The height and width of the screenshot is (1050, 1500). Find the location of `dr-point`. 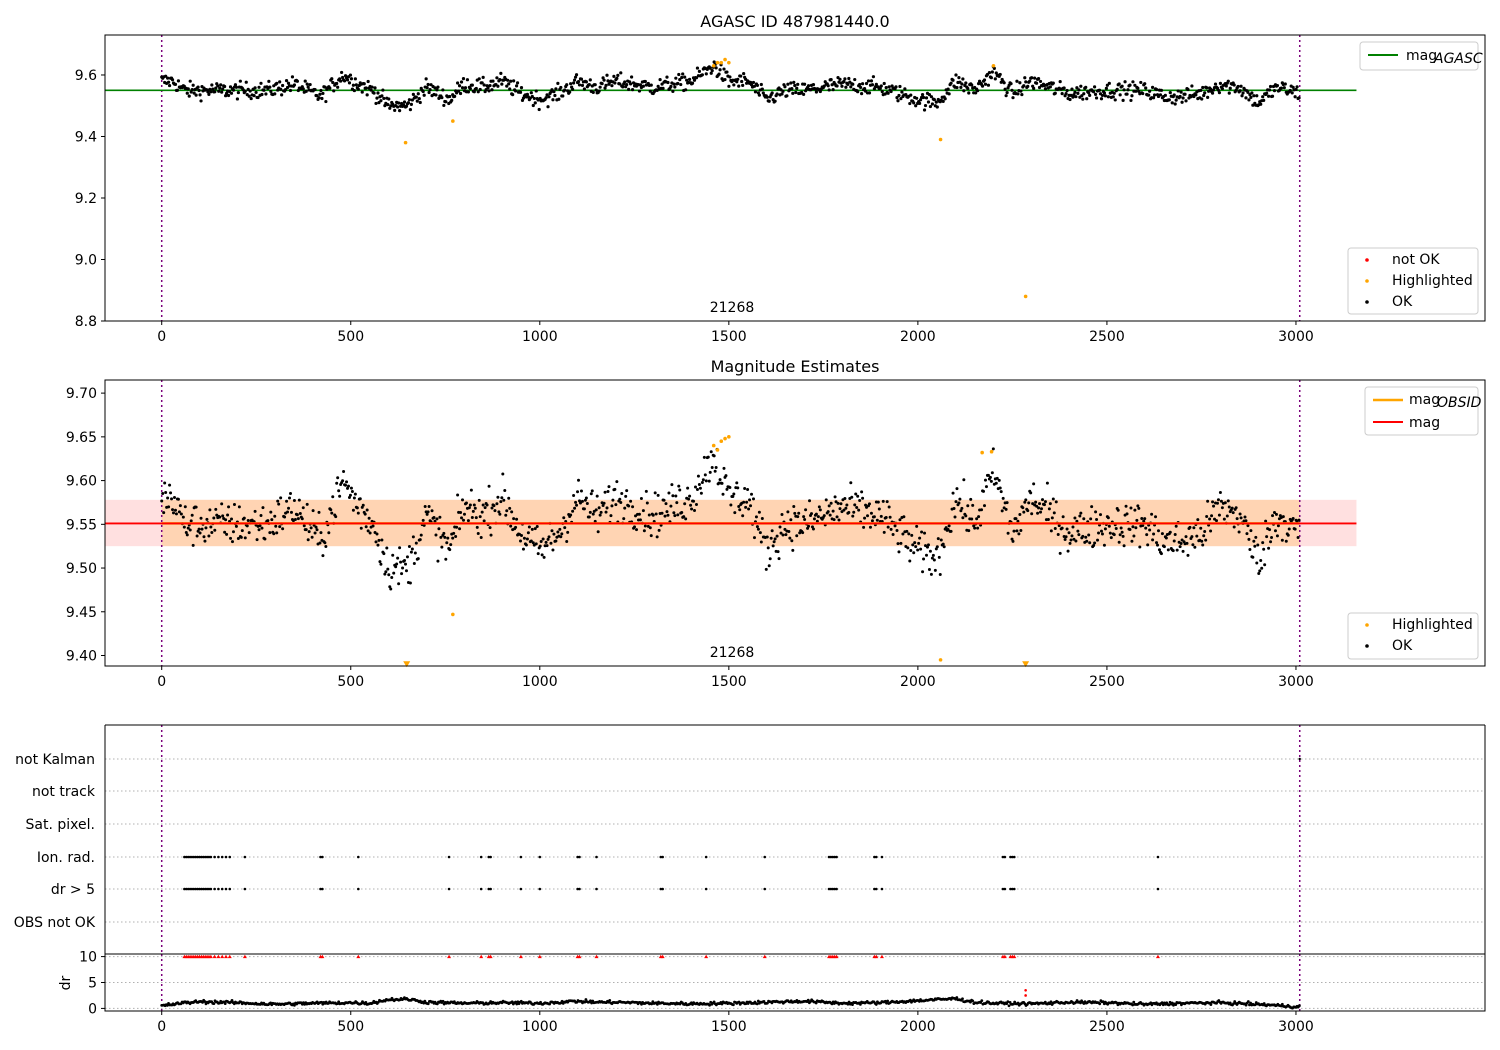

dr-point is located at coordinates (910, 1000).